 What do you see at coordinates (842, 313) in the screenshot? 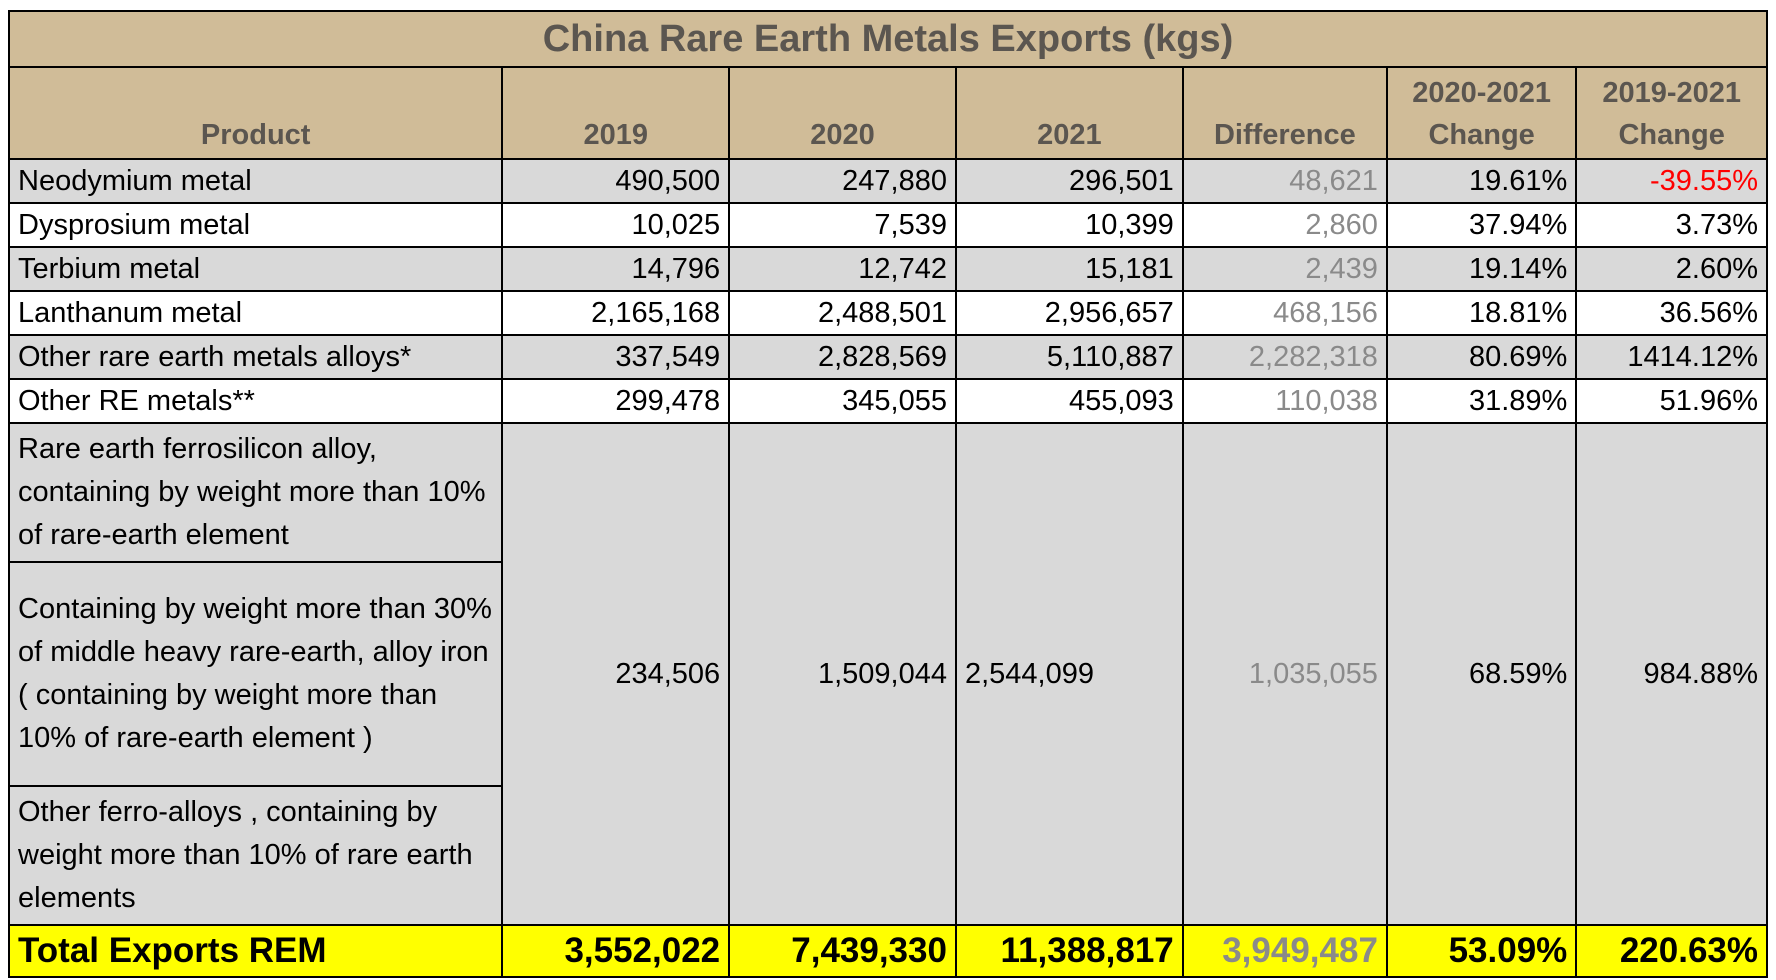
I see `cell-2020: 2,488,501` at bounding box center [842, 313].